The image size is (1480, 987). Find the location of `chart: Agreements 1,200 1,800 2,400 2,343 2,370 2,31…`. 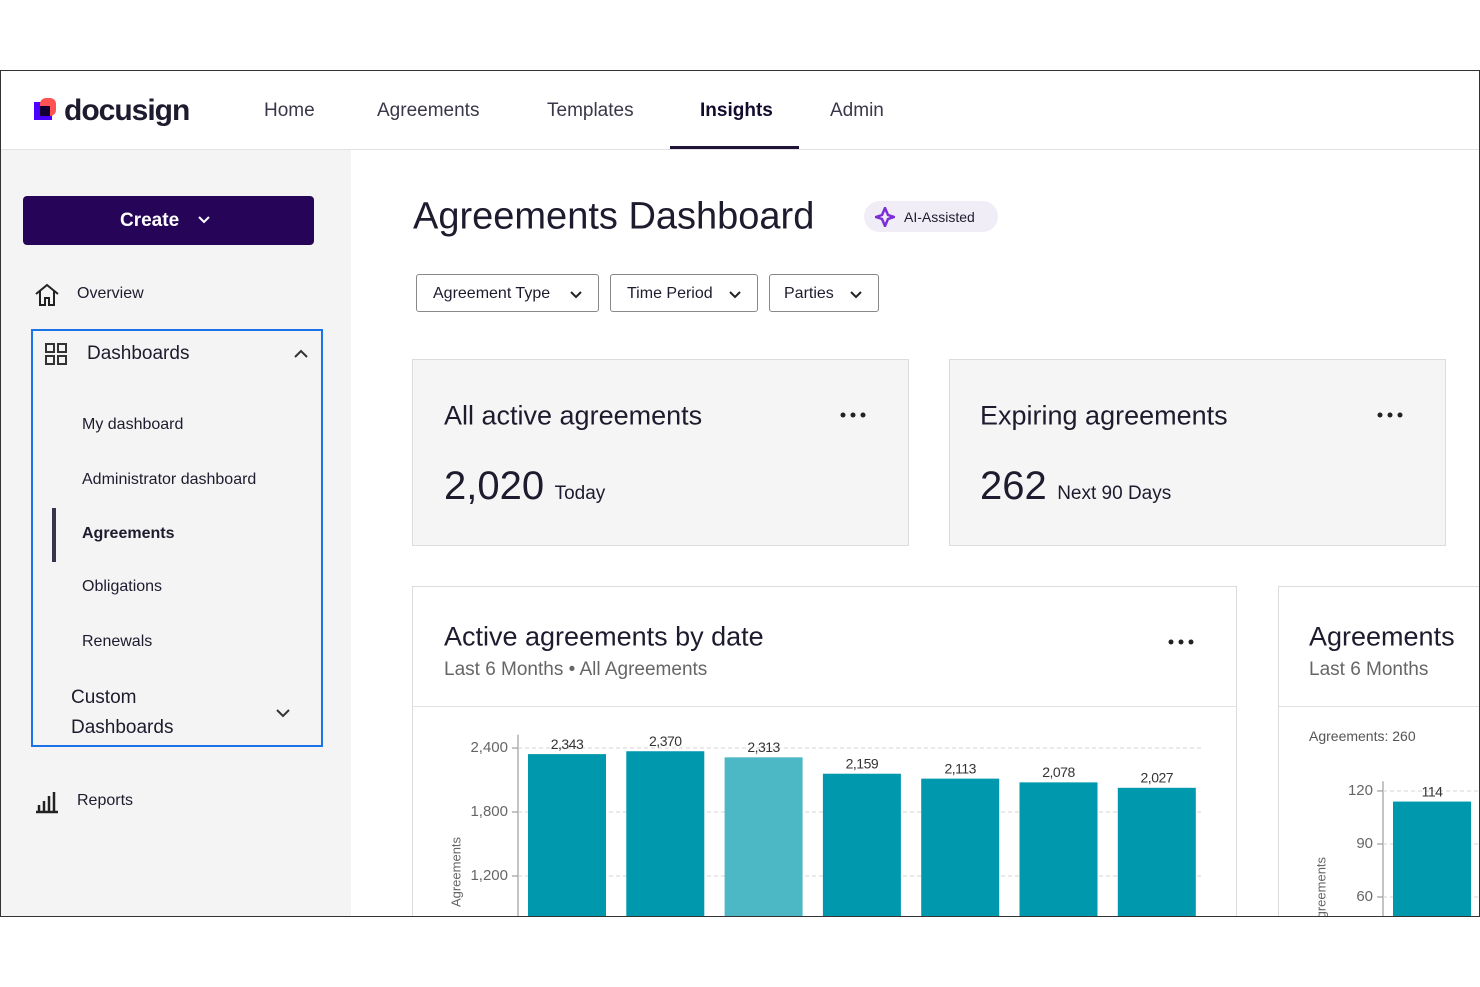

chart: Agreements 1,200 1,800 2,400 2,343 2,370 2,31… is located at coordinates (825, 824).